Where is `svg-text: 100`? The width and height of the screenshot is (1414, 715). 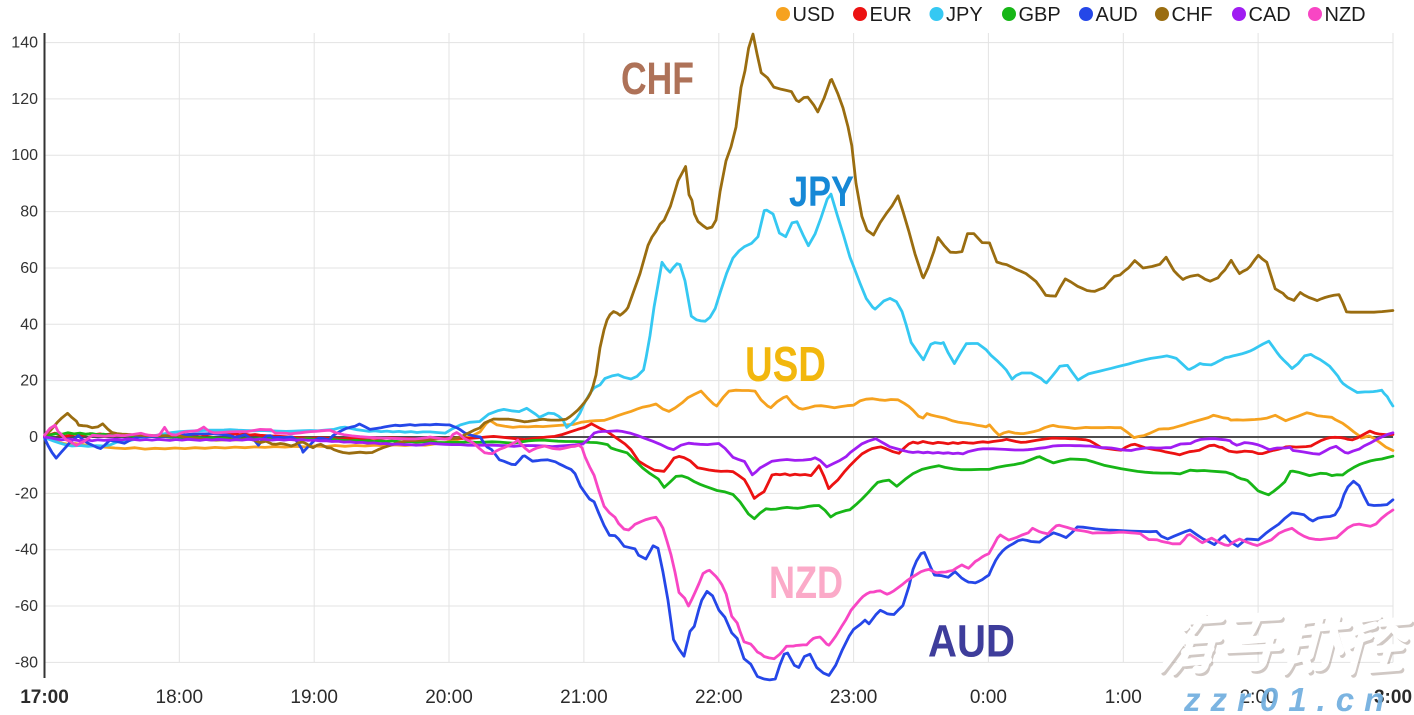
svg-text: 100 is located at coordinates (24, 155).